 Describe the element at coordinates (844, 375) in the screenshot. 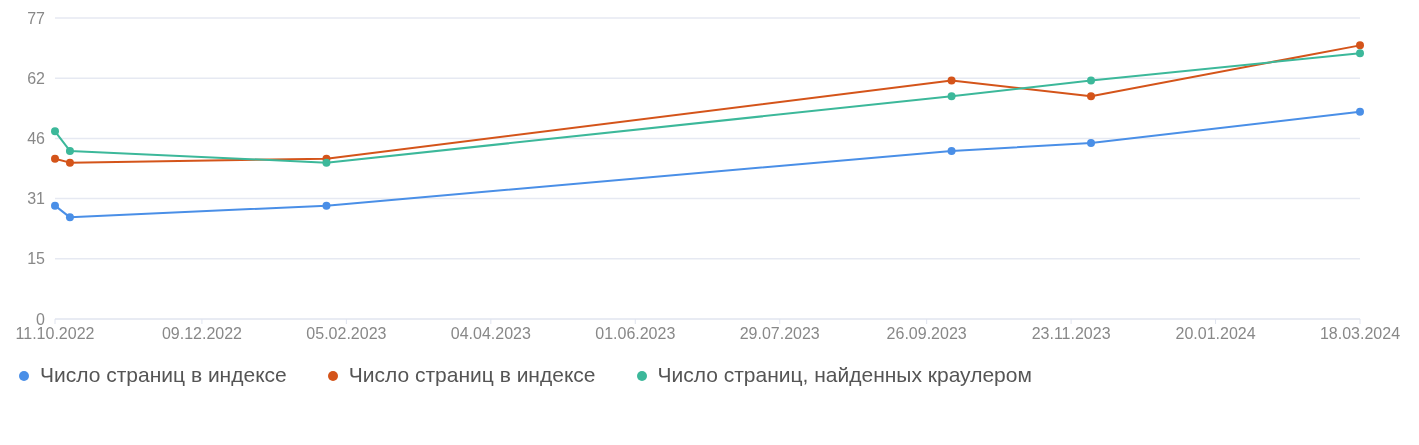

I see `legend-label: Число страниц, найденных краулером` at that location.